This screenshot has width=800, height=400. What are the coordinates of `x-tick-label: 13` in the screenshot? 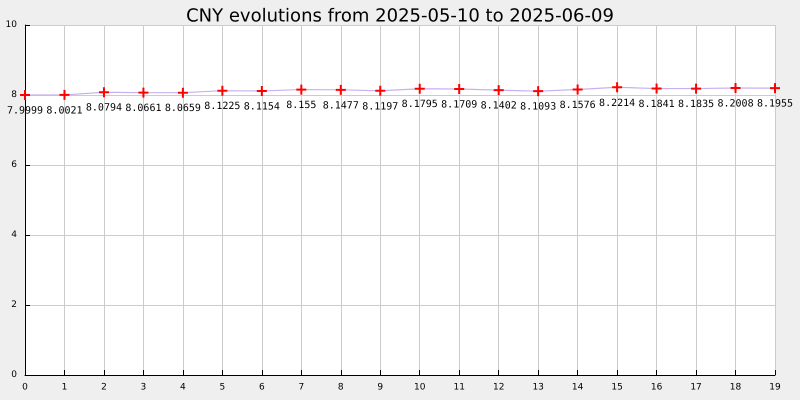 It's located at (538, 387).